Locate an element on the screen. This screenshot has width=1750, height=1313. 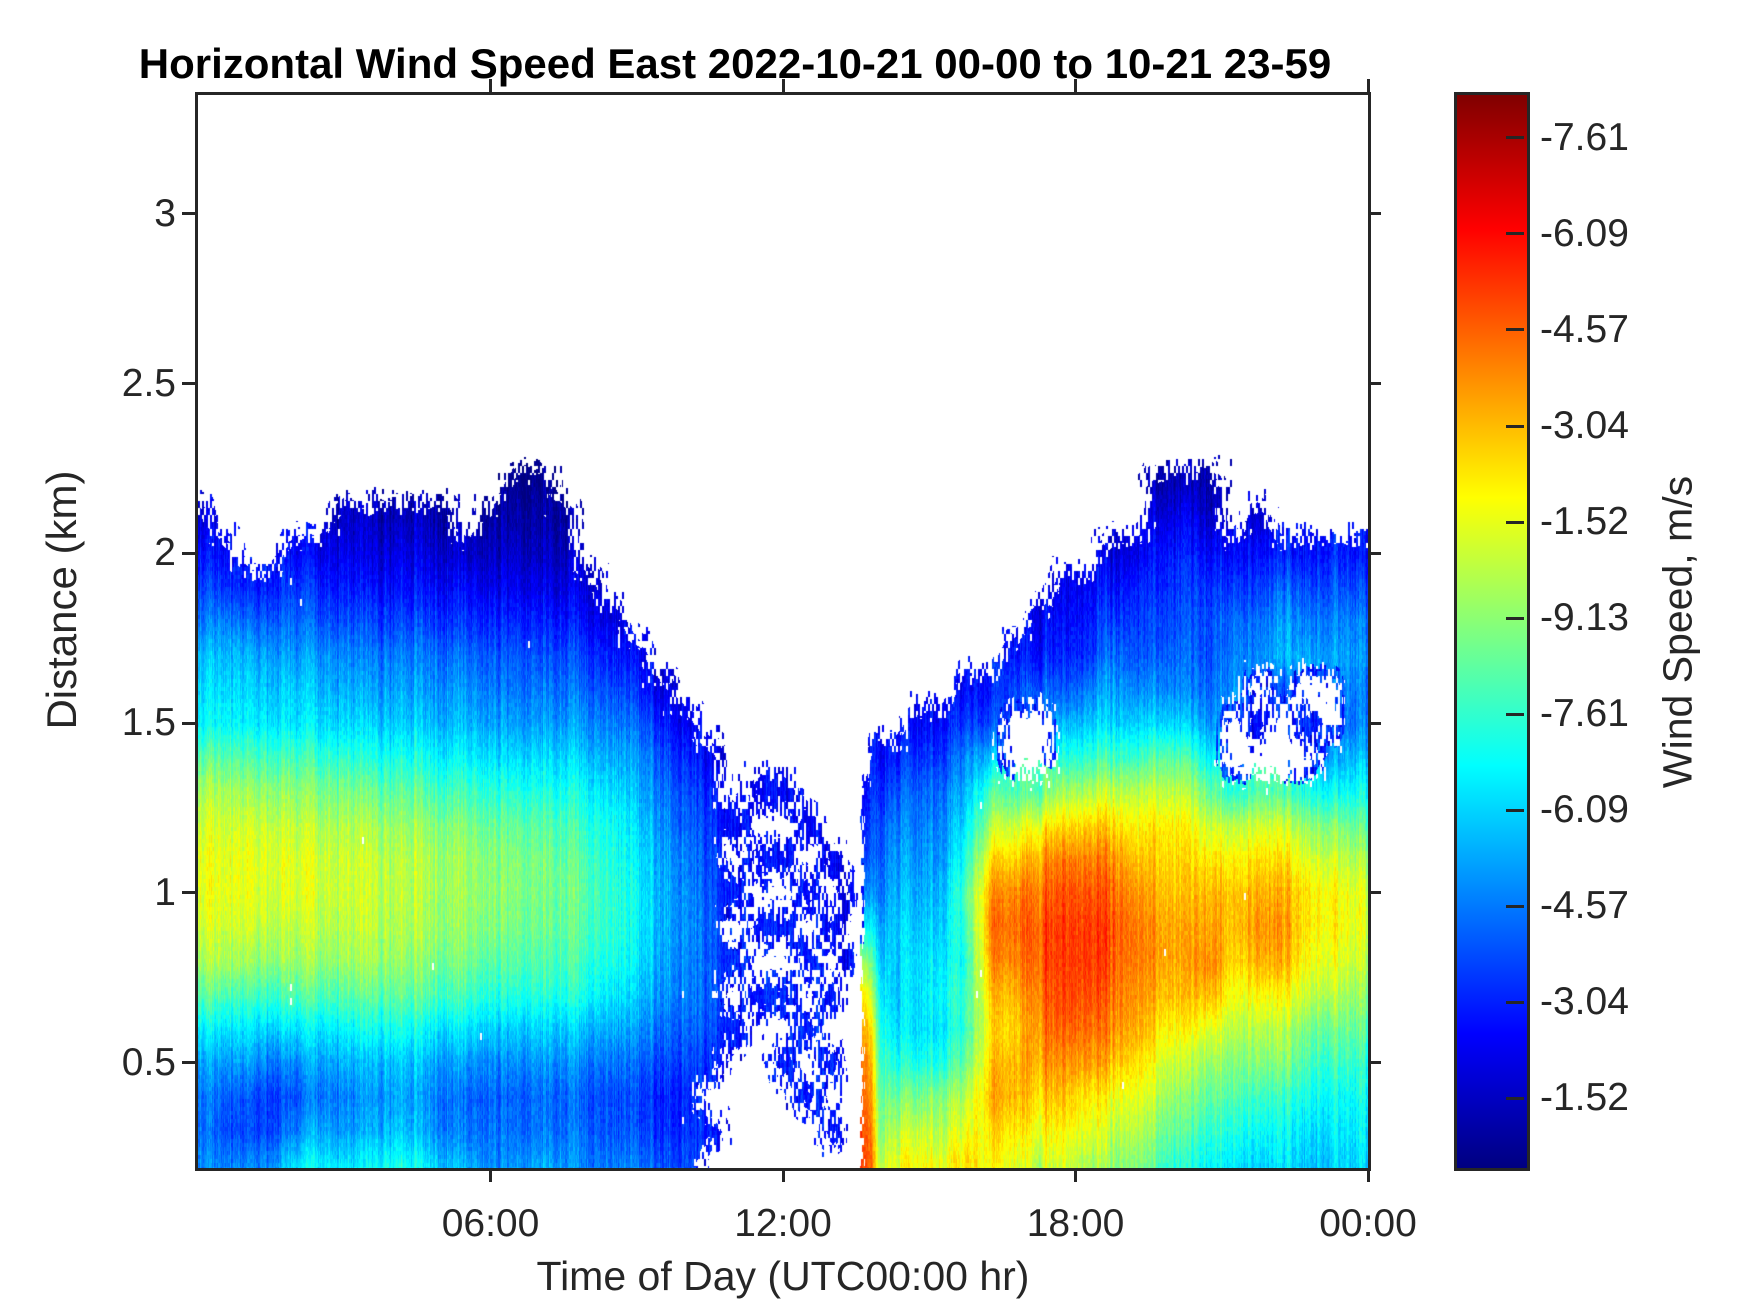
y-axis-label: Distance (km) is located at coordinates (61, 600).